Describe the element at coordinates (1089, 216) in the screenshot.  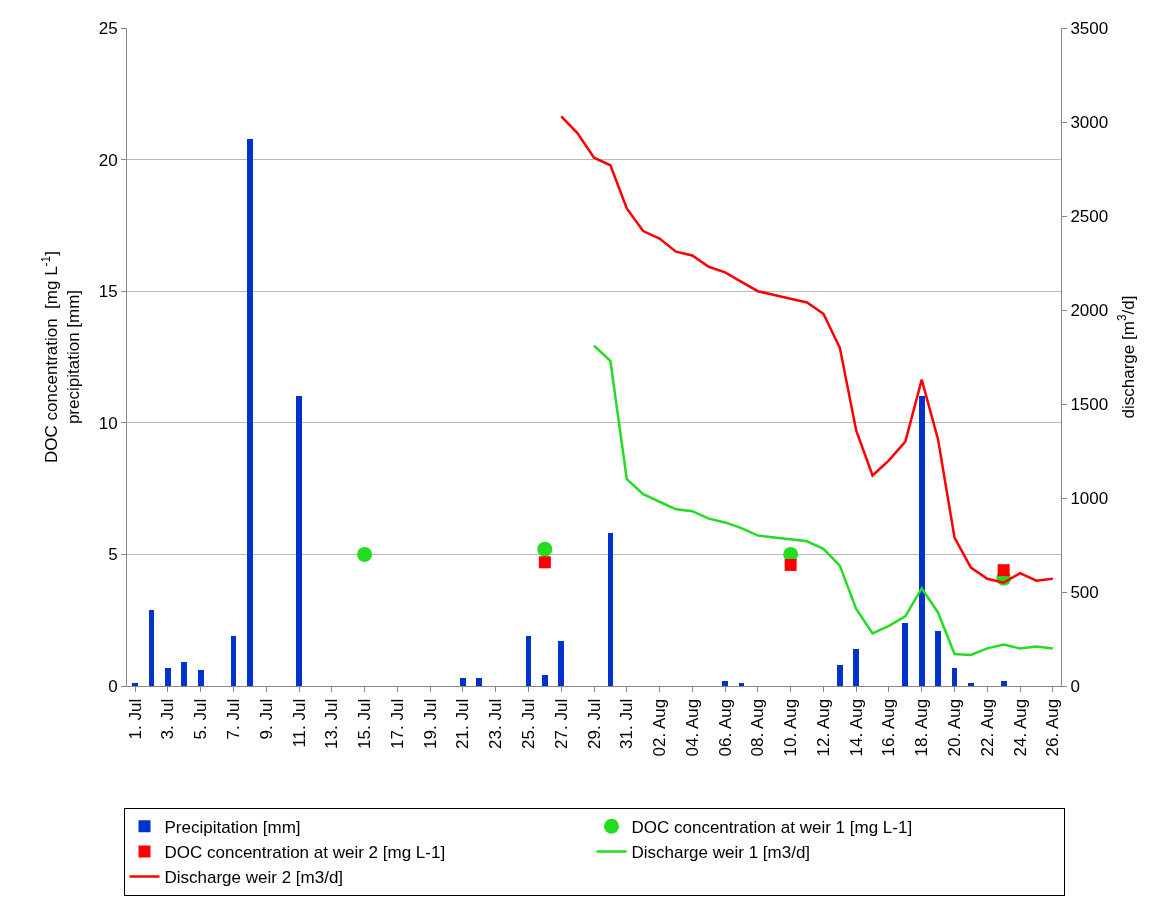
I see `y2-tick-label: 2500` at that location.